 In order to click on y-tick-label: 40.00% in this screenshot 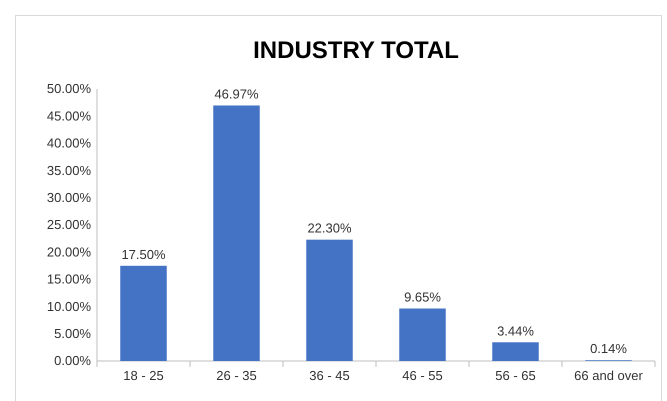, I will do `click(69, 143)`.